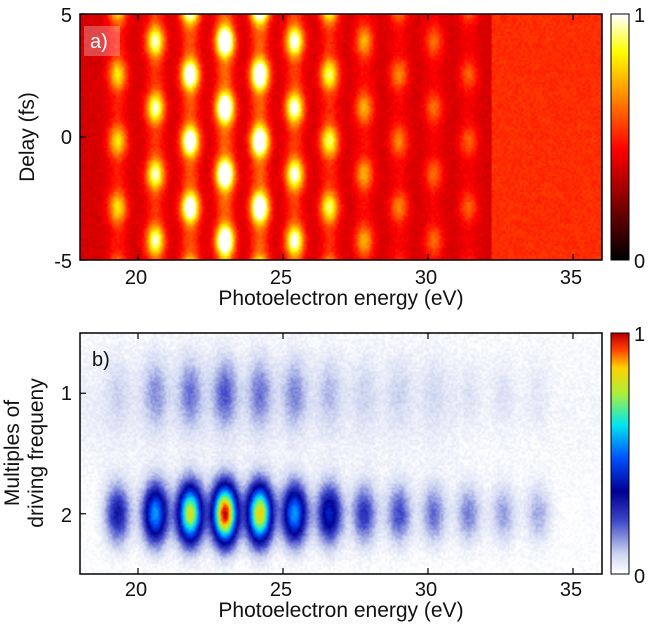  I want to click on y-tick-labels-a: -5 0 5, so click(63, 139).